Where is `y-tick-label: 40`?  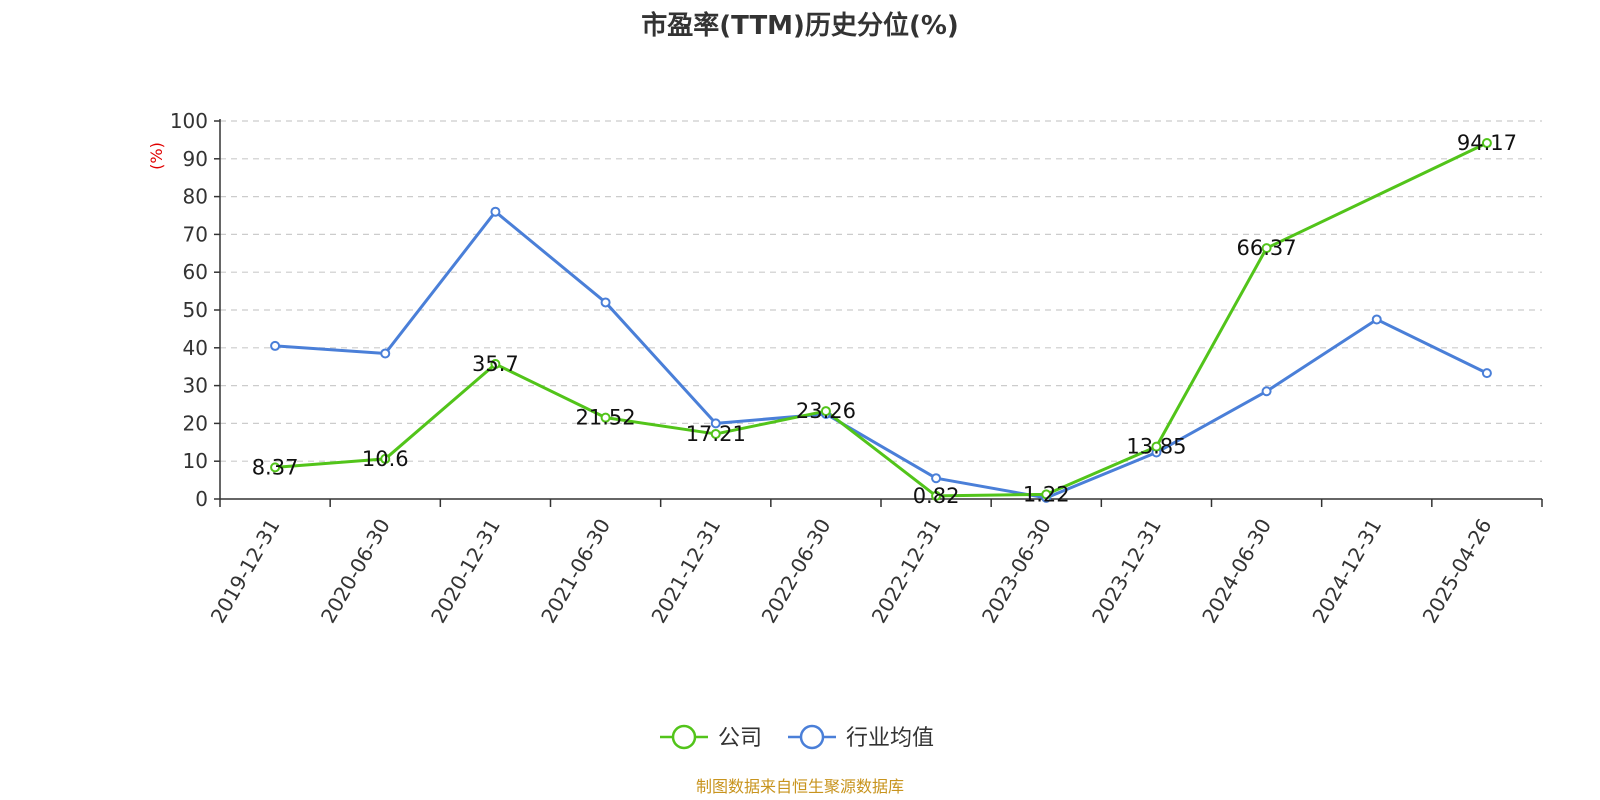 y-tick-label: 40 is located at coordinates (195, 348).